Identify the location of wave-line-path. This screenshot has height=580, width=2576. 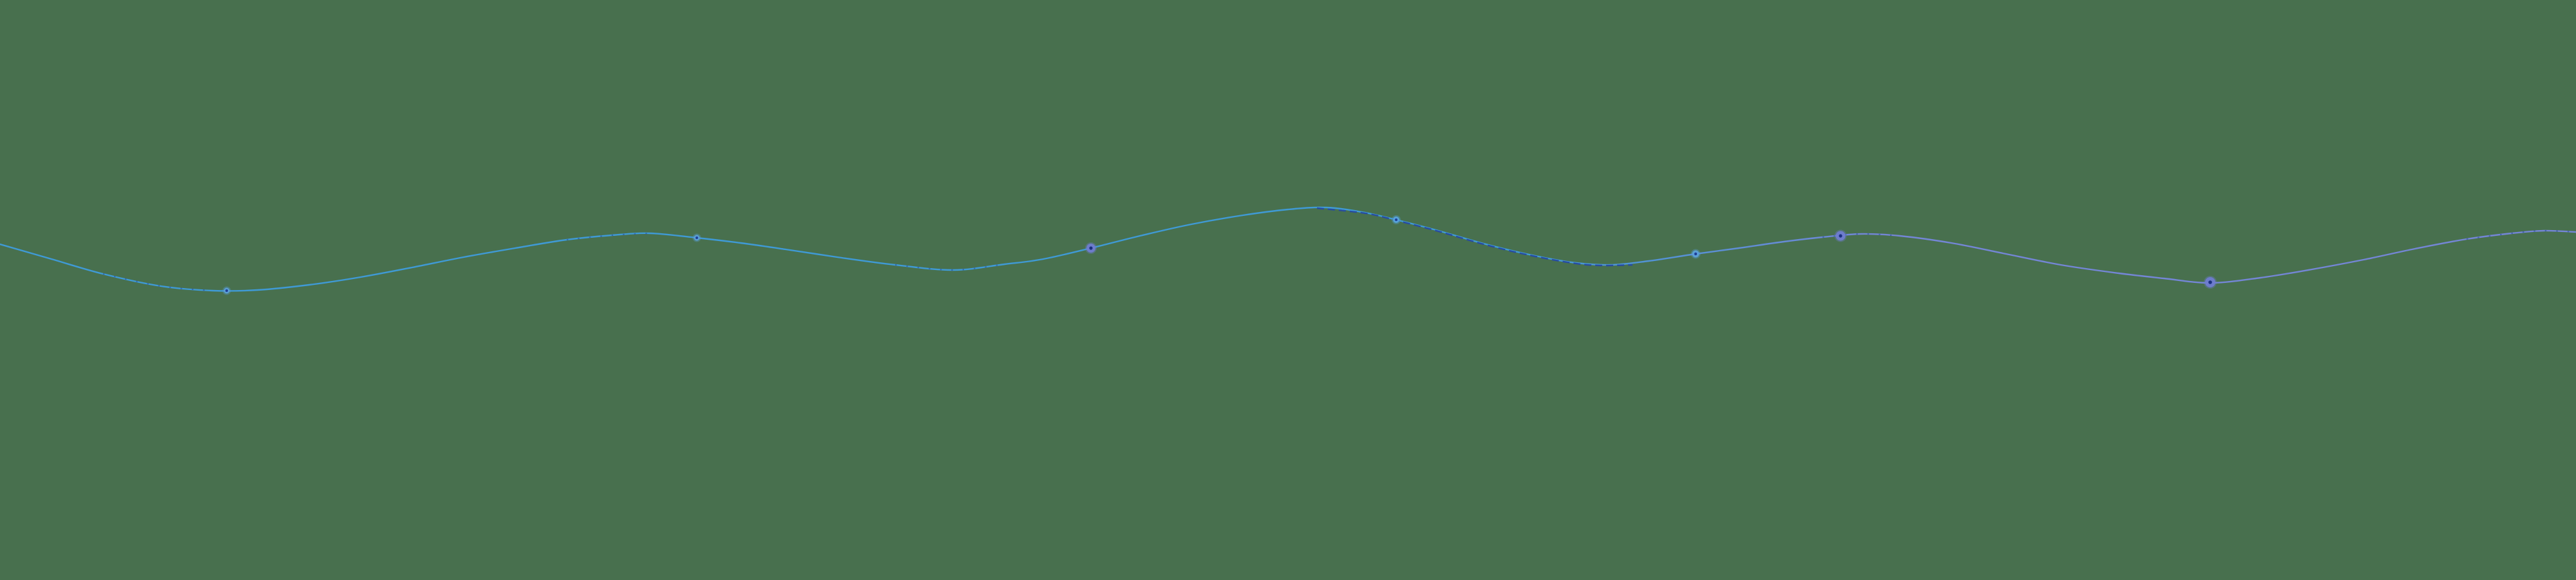
(1288, 249).